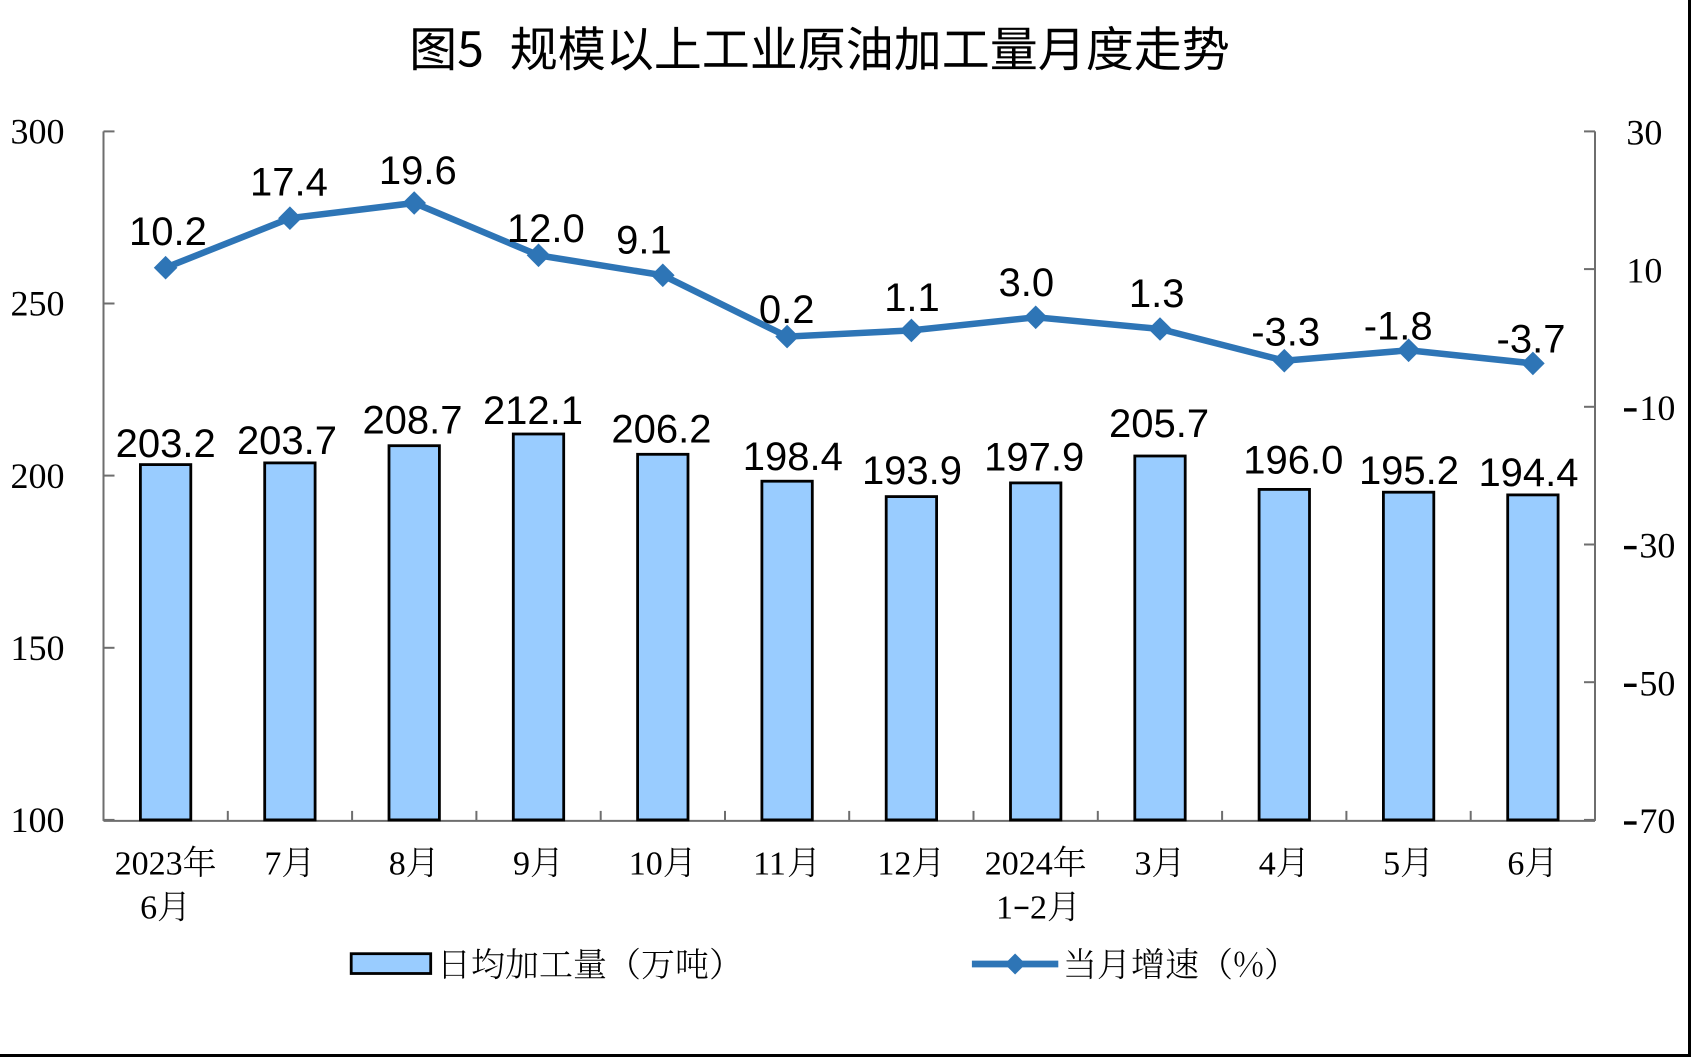  I want to click on svg-text: 3, so click(1143, 864).